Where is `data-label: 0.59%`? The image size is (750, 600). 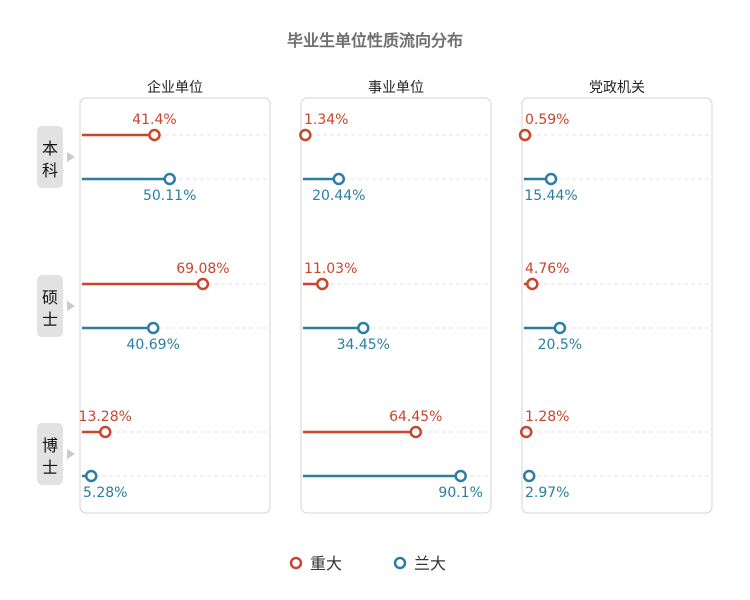
data-label: 0.59% is located at coordinates (547, 120).